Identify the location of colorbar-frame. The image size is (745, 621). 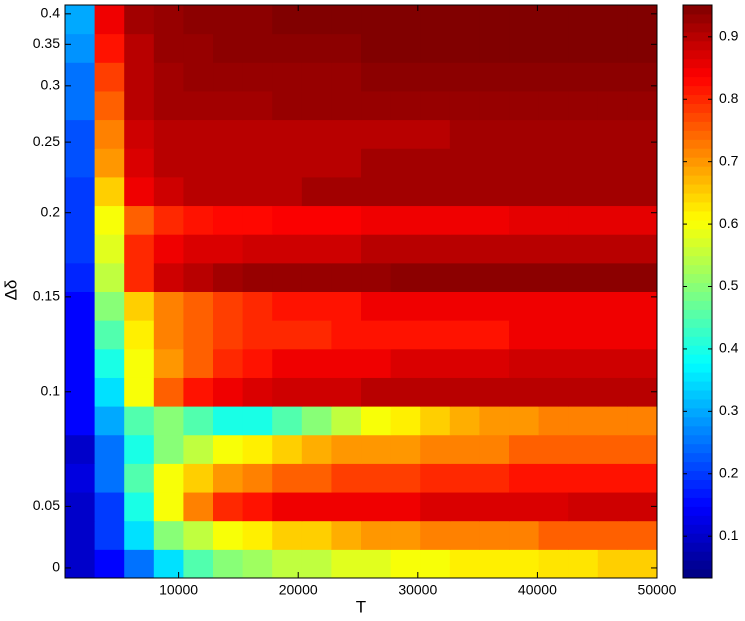
(697, 291).